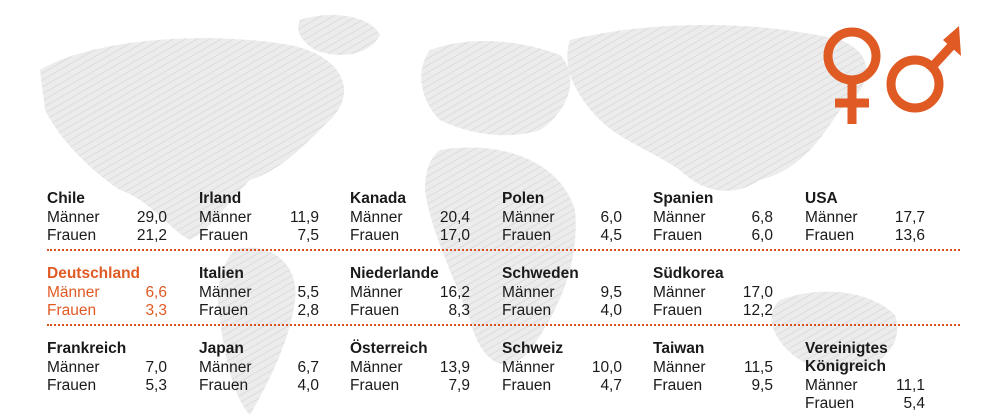 This screenshot has height=420, width=1000. I want to click on gender-symbols-icon, so click(892, 75).